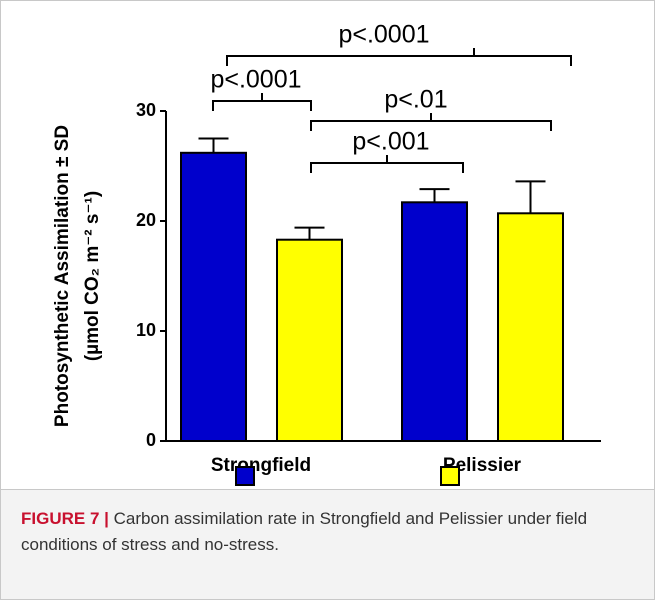  What do you see at coordinates (261, 465) in the screenshot?
I see `x-tick-label: Strongfield` at bounding box center [261, 465].